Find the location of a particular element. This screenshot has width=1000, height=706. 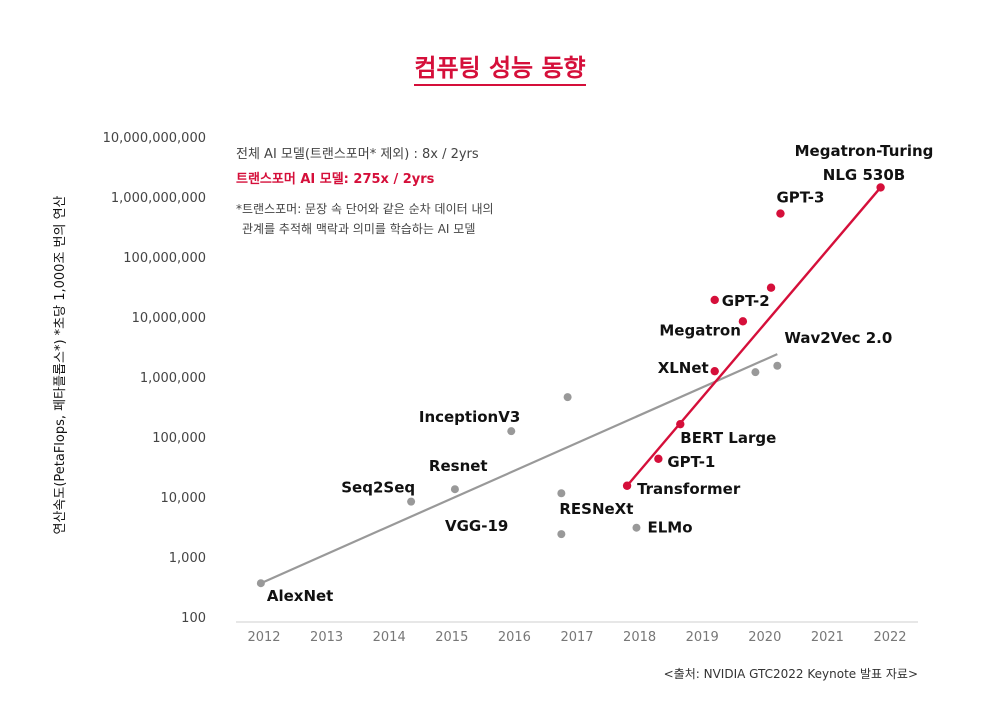

y-tick-label: 100,000,000 is located at coordinates (164, 258).